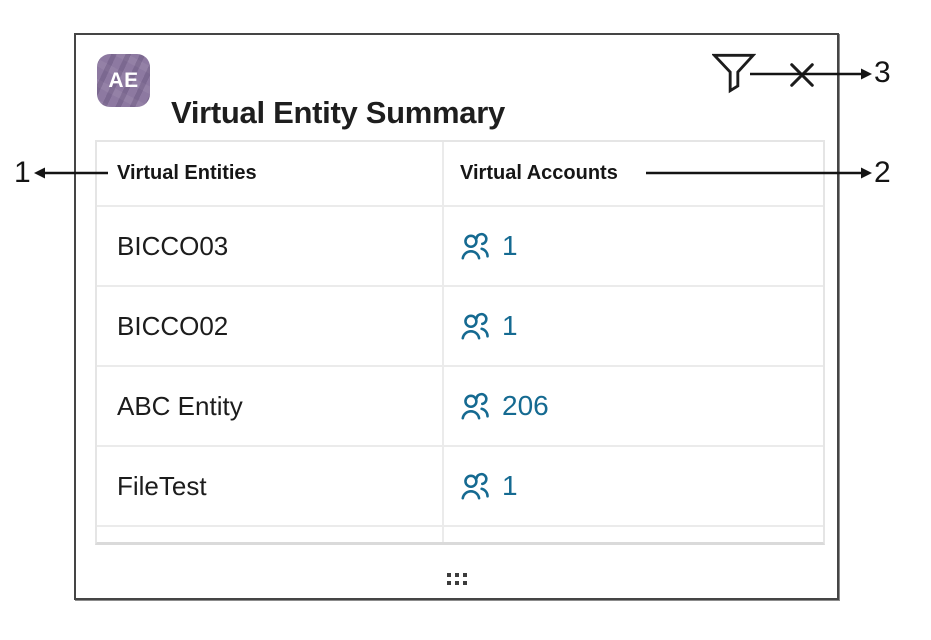 The width and height of the screenshot is (931, 640). I want to click on table-row: BICCO03 1, so click(460, 245).